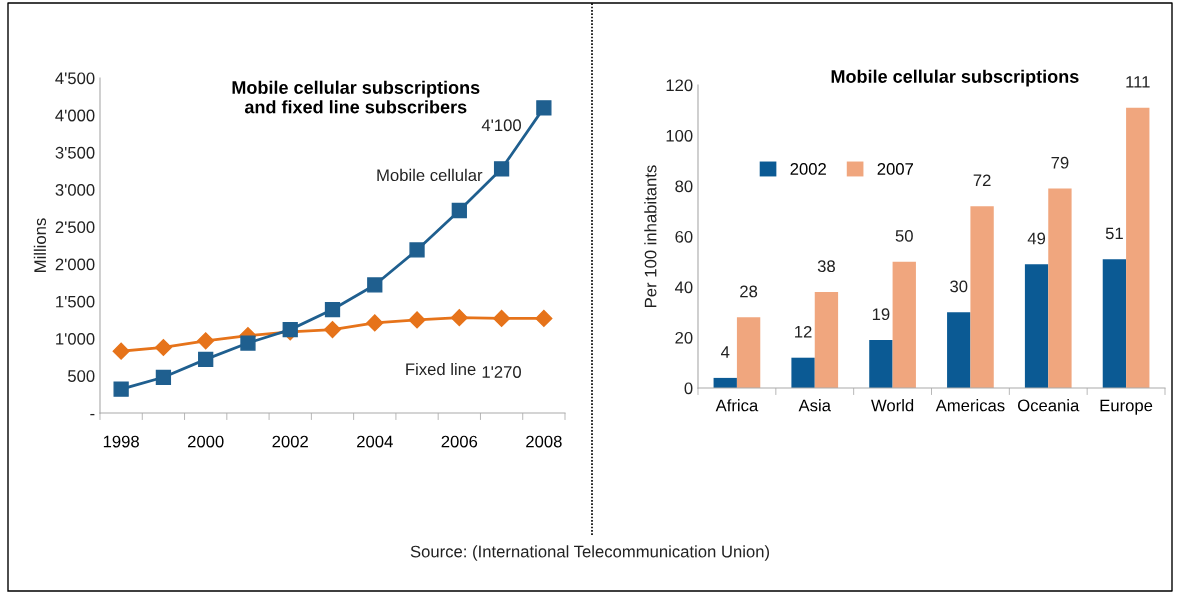  What do you see at coordinates (1060, 162) in the screenshot?
I see `data-label: 79` at bounding box center [1060, 162].